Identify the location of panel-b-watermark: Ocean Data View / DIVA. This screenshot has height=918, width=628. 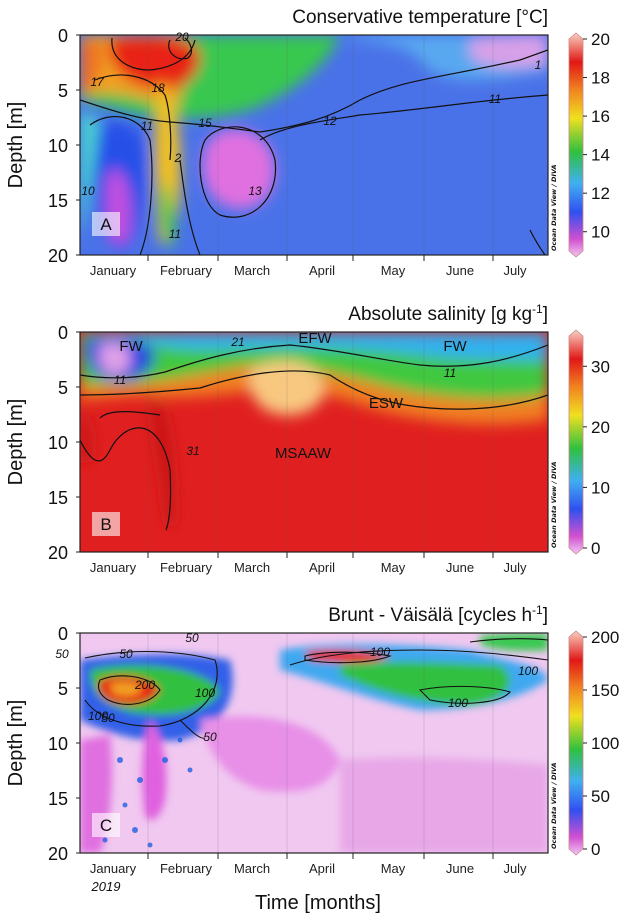
(554, 505).